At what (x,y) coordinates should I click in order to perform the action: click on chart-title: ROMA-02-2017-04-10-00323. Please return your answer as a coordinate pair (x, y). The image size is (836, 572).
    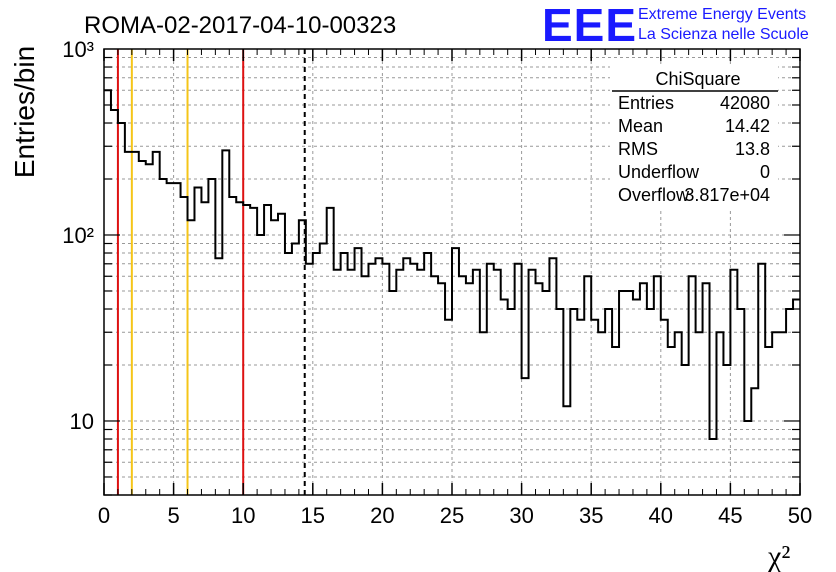
    Looking at the image, I should click on (240, 25).